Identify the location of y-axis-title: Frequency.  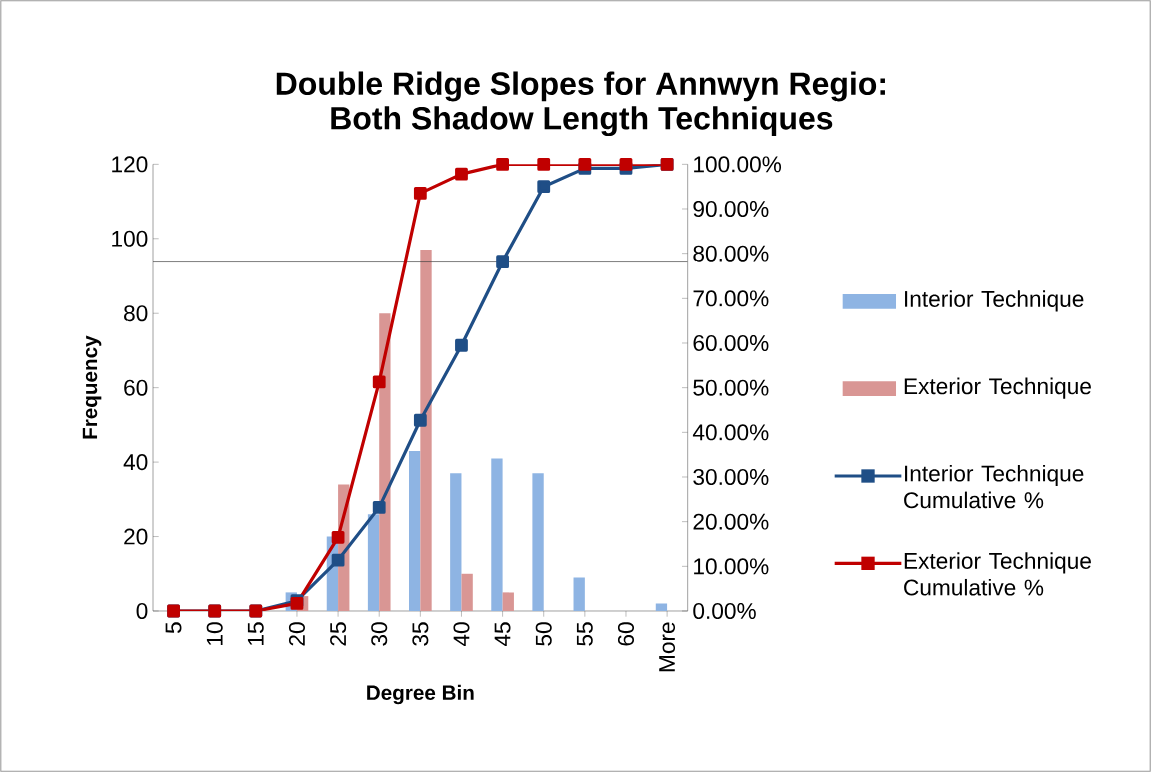
(92, 387).